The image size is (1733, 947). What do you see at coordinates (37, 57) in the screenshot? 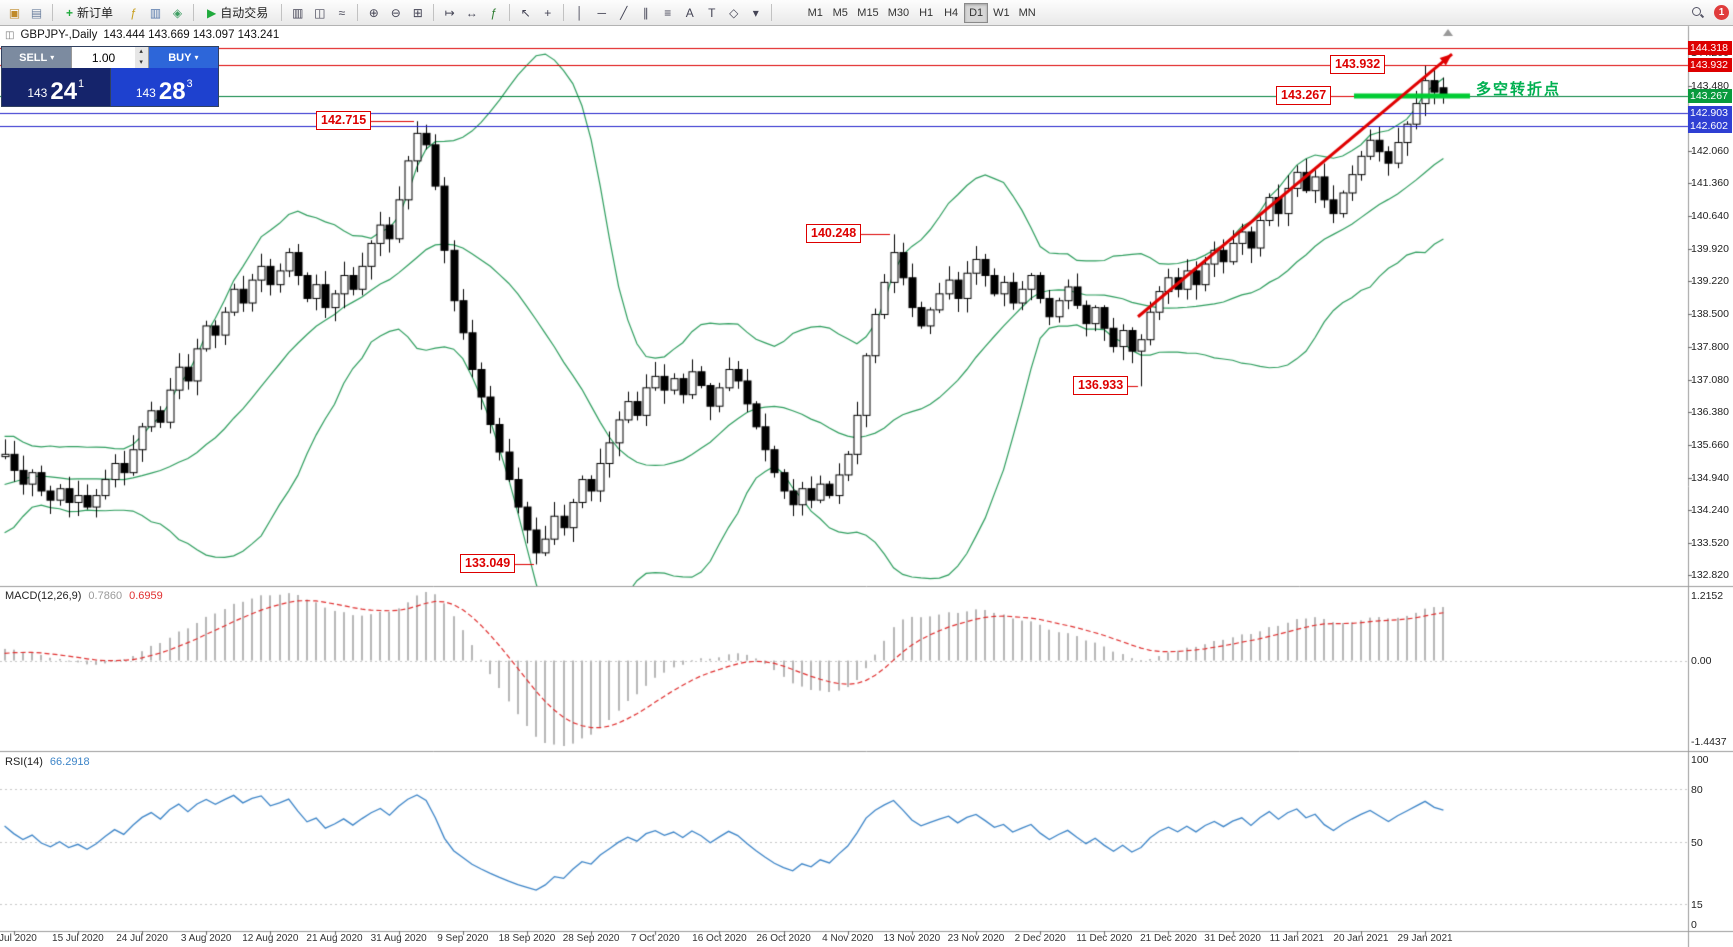
I see `sell-button: SELL ▾` at bounding box center [37, 57].